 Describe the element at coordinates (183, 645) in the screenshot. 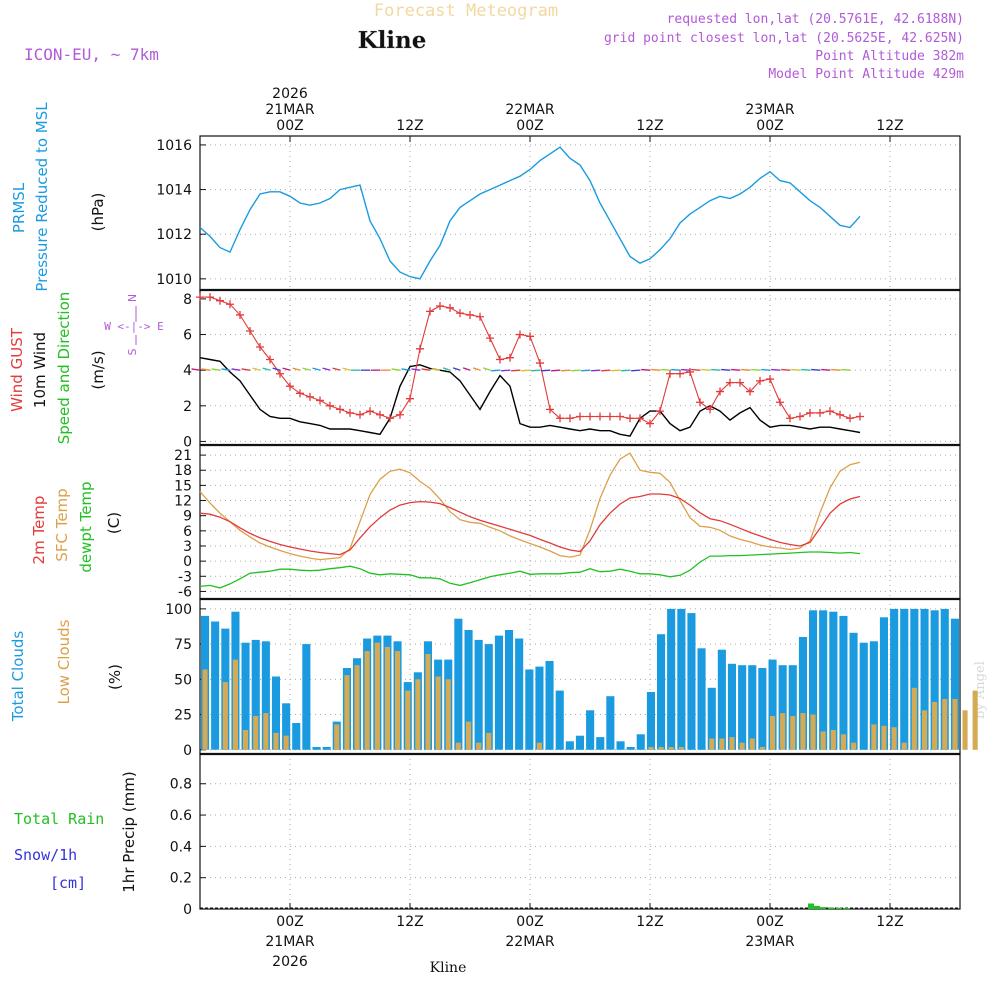

I see `ytick-label-clouds-3: 75` at that location.